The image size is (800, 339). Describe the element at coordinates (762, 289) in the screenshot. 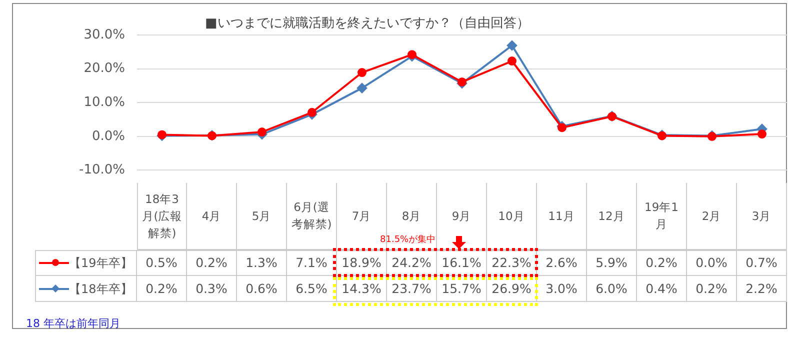

I see `data-label: 2.2%` at that location.